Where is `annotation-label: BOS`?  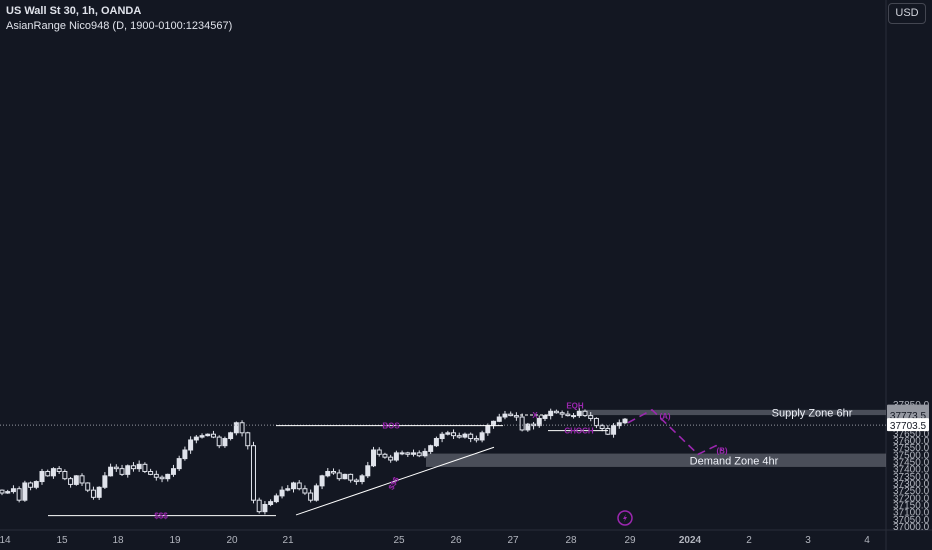 annotation-label: BOS is located at coordinates (391, 426).